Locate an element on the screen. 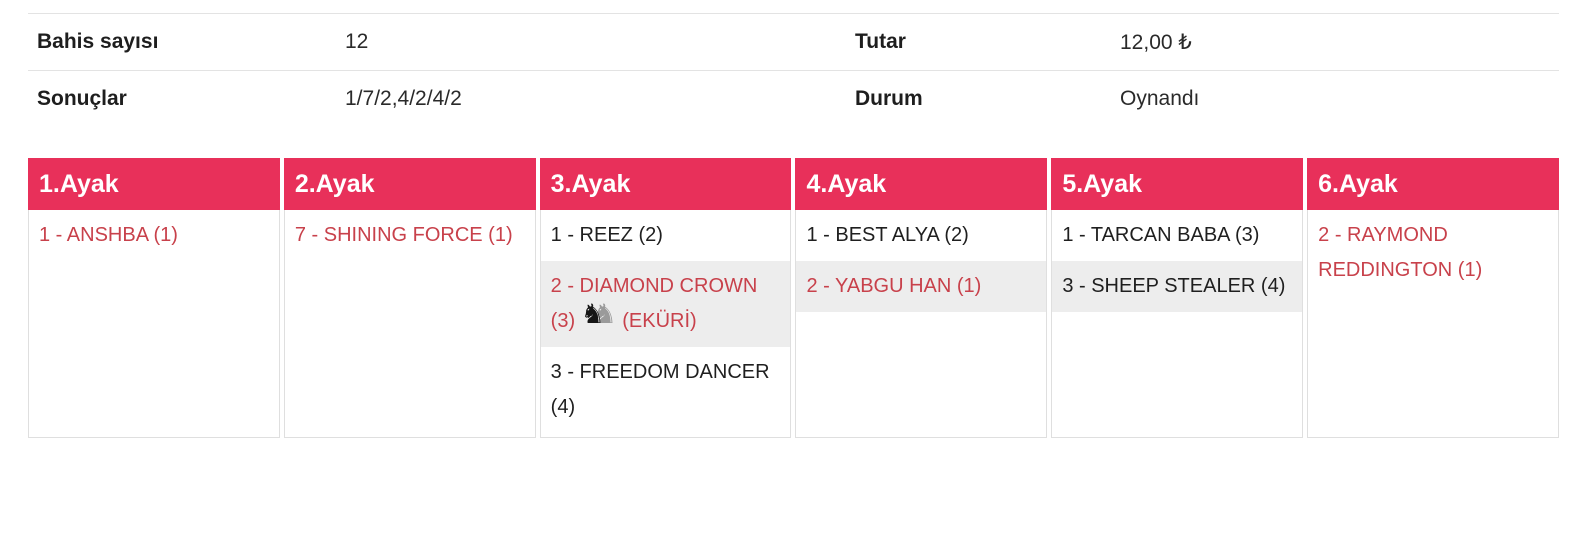  pick-label: 1 - TARCAN BABA (3) is located at coordinates (1161, 235).